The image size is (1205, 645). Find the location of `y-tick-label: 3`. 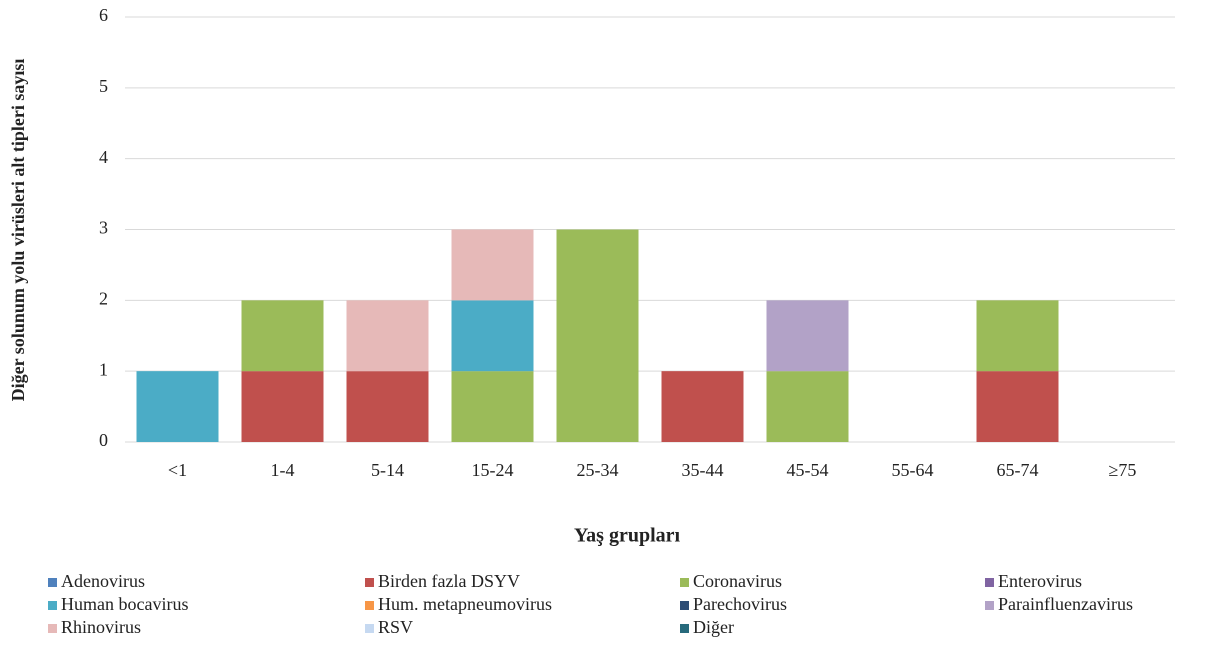

y-tick-label: 3 is located at coordinates (103, 228).